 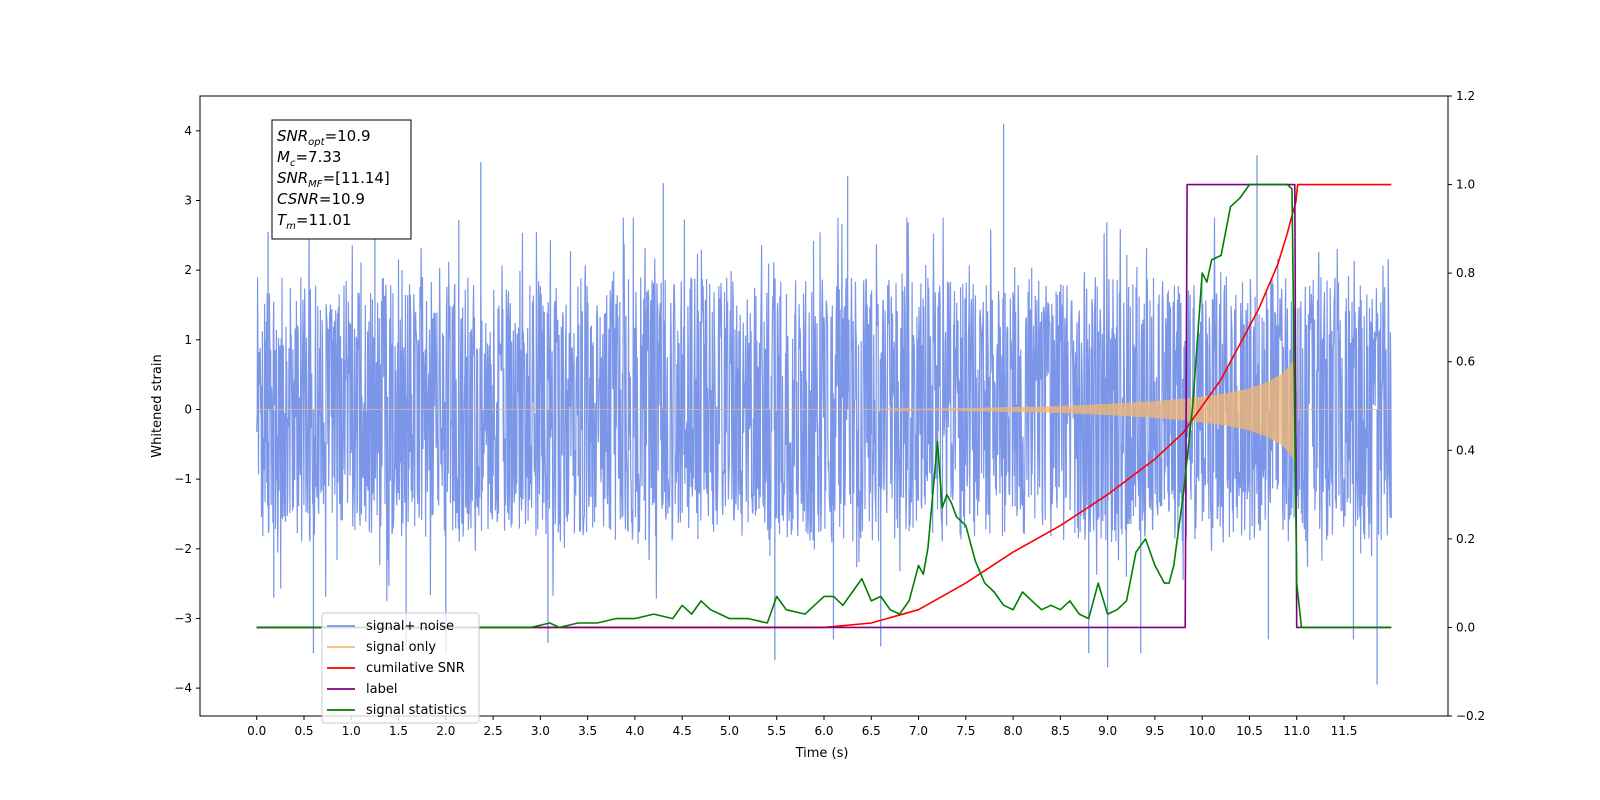 What do you see at coordinates (540, 731) in the screenshot?
I see `x-tick-label: 3.0` at bounding box center [540, 731].